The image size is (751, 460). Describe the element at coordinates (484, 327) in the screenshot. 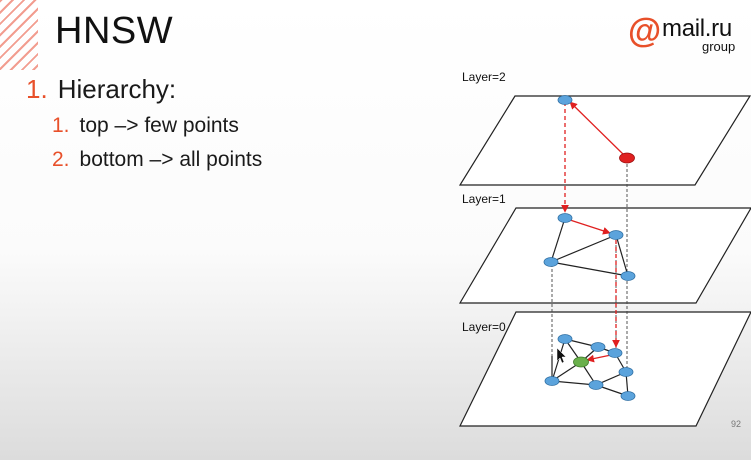

I see `layer-0-label: Layer=0` at that location.